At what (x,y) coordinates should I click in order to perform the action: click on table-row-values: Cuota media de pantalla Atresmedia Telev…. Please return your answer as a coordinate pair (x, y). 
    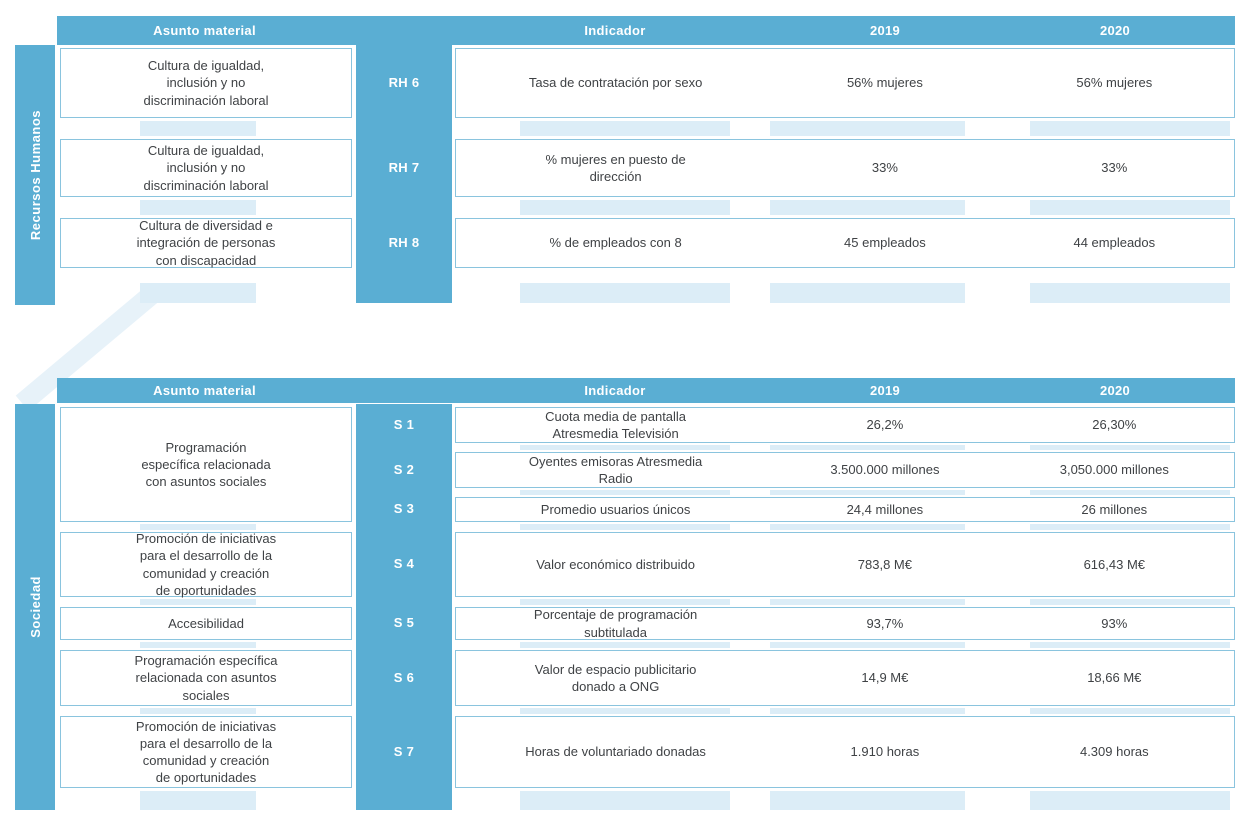
    Looking at the image, I should click on (845, 425).